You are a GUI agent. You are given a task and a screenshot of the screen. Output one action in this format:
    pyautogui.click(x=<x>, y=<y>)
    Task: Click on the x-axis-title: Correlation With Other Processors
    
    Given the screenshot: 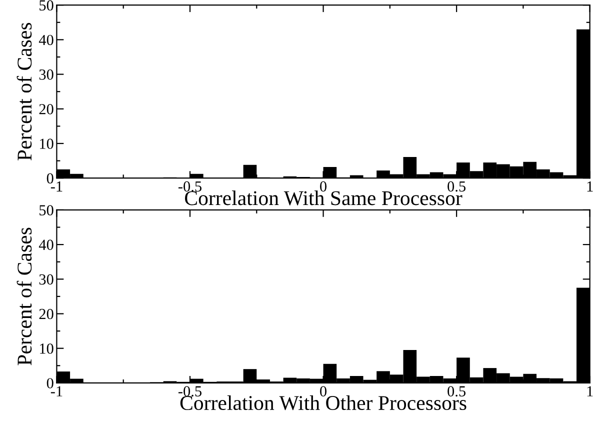 What is the action you would take?
    pyautogui.click(x=323, y=402)
    